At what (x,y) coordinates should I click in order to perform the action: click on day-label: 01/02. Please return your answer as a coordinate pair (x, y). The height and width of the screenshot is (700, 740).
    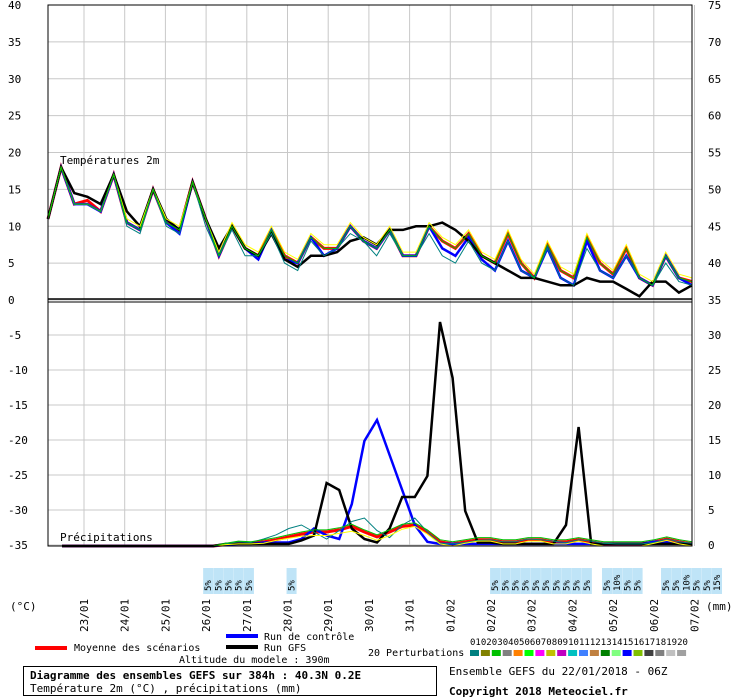
    Looking at the image, I should click on (450, 615).